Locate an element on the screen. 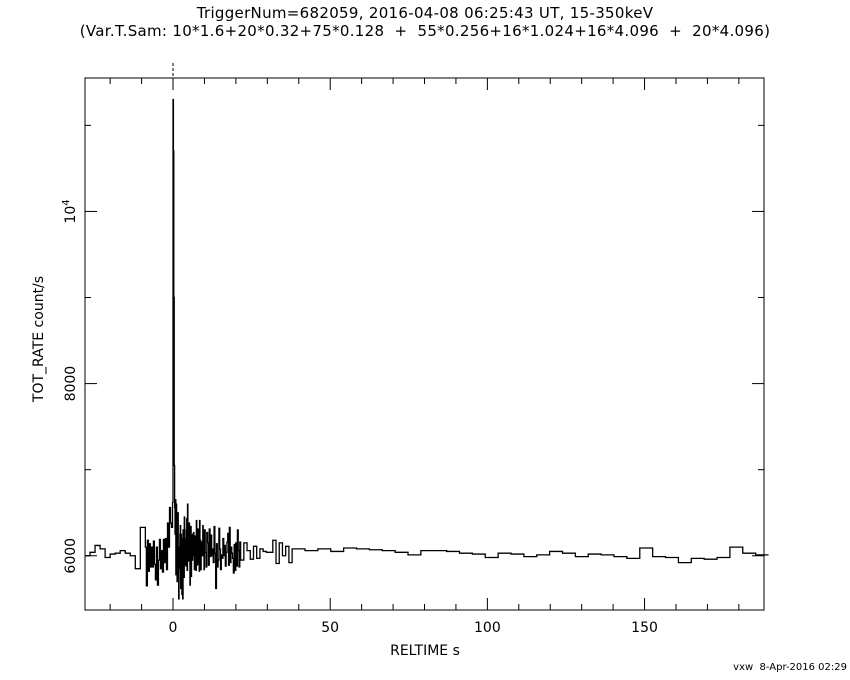  x-tick-label: 100 is located at coordinates (487, 628).